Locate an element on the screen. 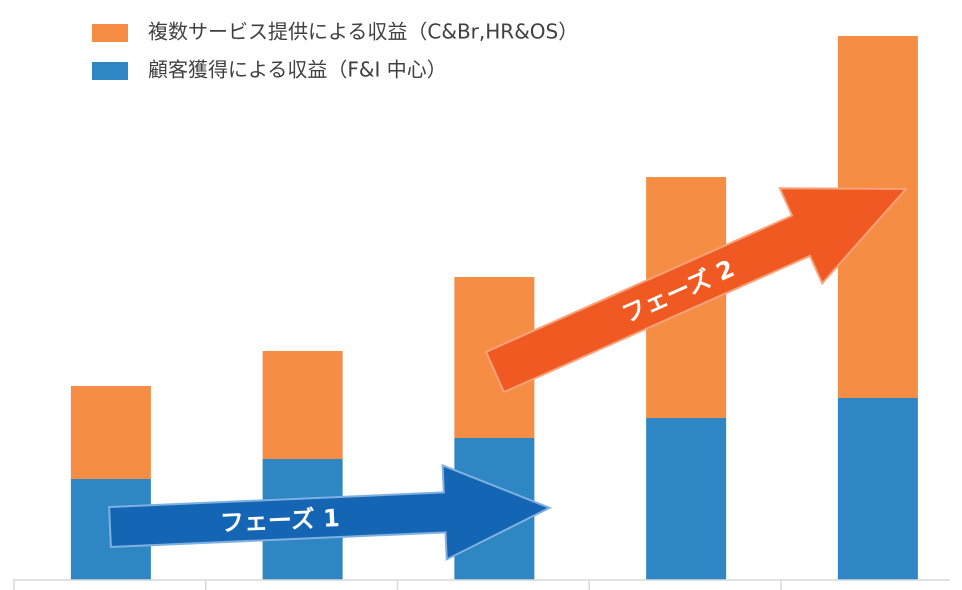 The image size is (962, 590). annotation: フェーズ 1 is located at coordinates (279, 520).